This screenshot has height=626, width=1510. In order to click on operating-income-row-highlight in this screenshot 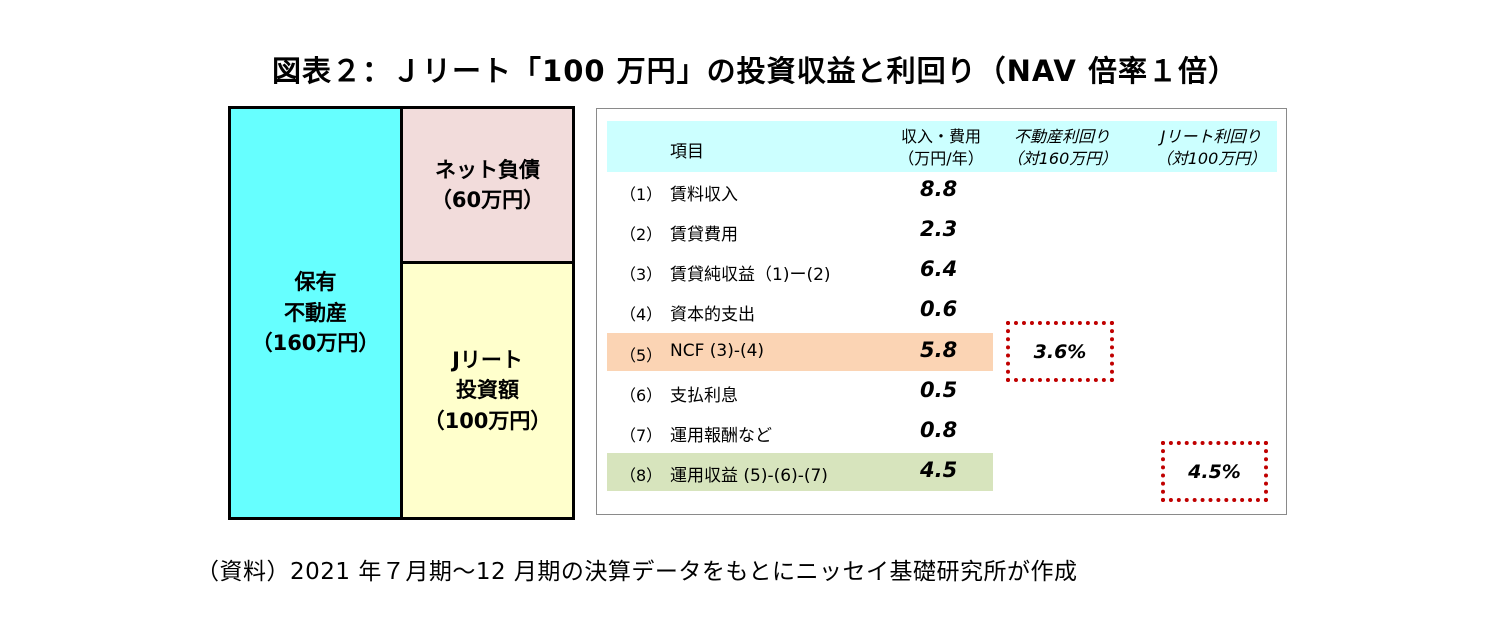, I will do `click(800, 472)`.